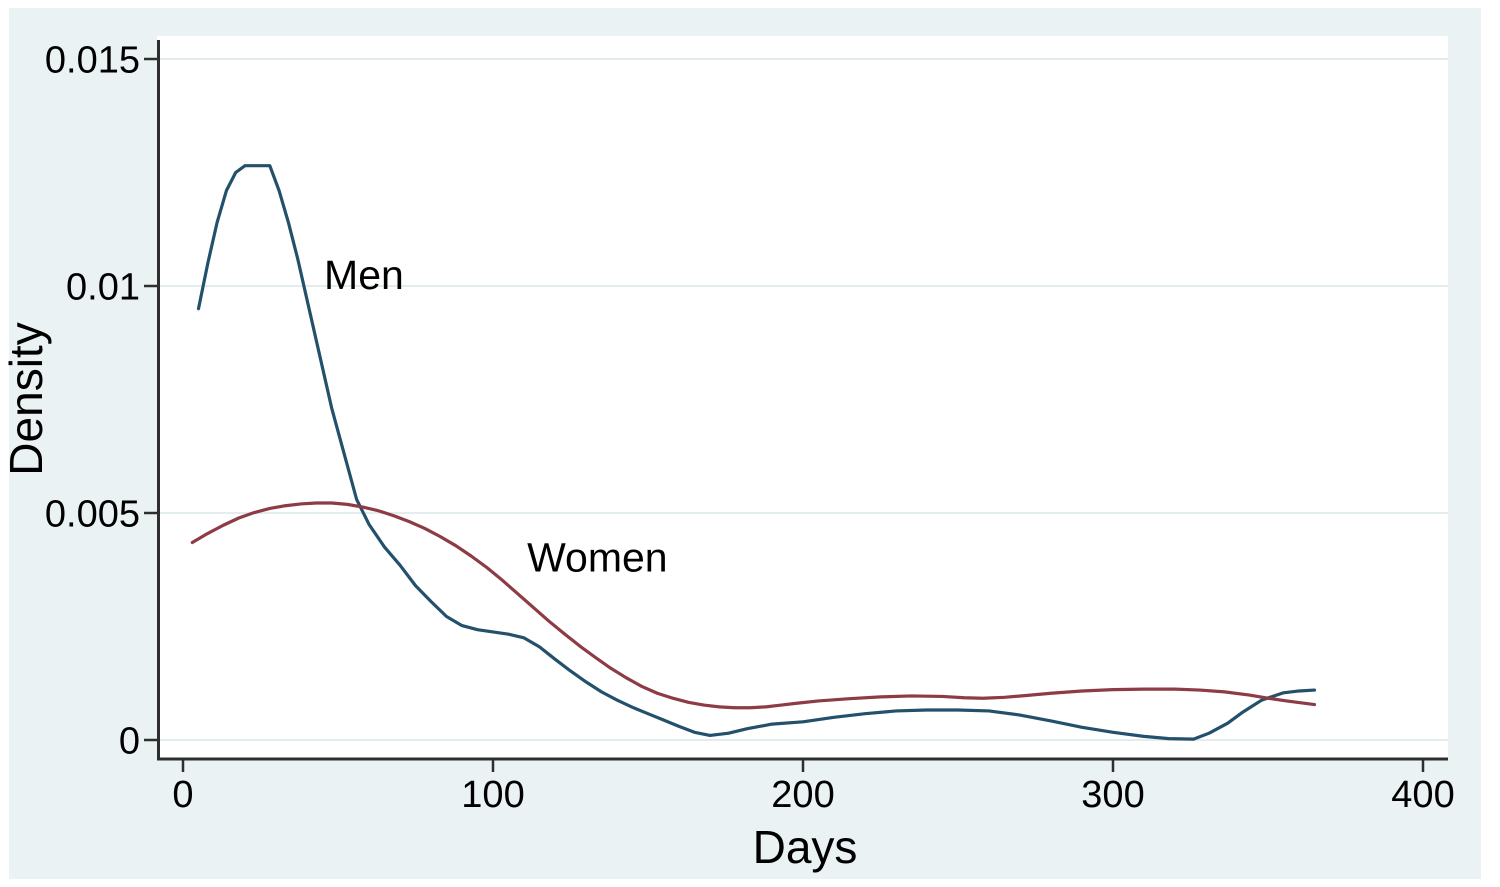 Image resolution: width=1500 pixels, height=887 pixels. What do you see at coordinates (1112, 795) in the screenshot?
I see `x-tick-label-300: 300` at bounding box center [1112, 795].